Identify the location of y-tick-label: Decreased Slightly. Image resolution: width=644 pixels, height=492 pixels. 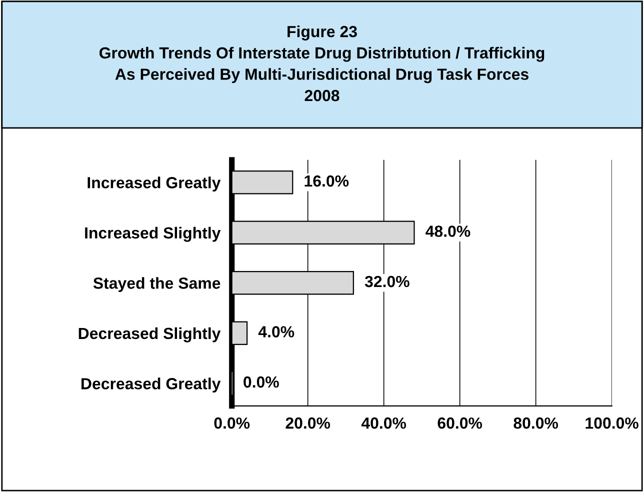
(149, 334).